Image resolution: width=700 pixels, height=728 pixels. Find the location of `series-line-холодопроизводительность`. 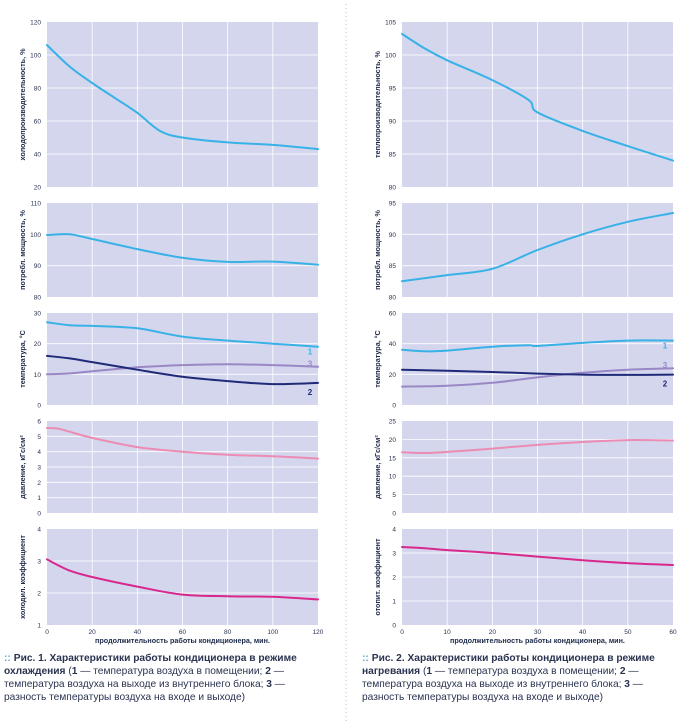

series-line-холодопроизводительность is located at coordinates (182, 97).